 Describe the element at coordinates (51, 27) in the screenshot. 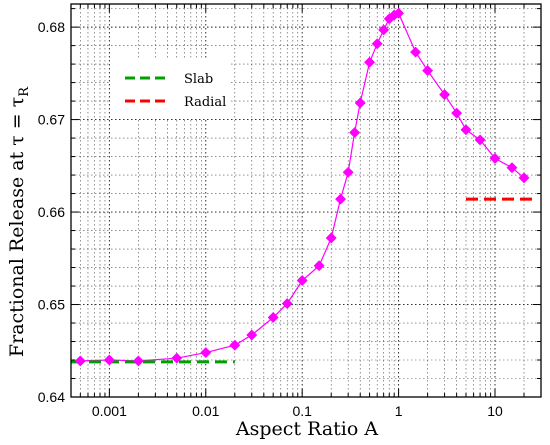

I see `y-tick-label: 0.68` at that location.